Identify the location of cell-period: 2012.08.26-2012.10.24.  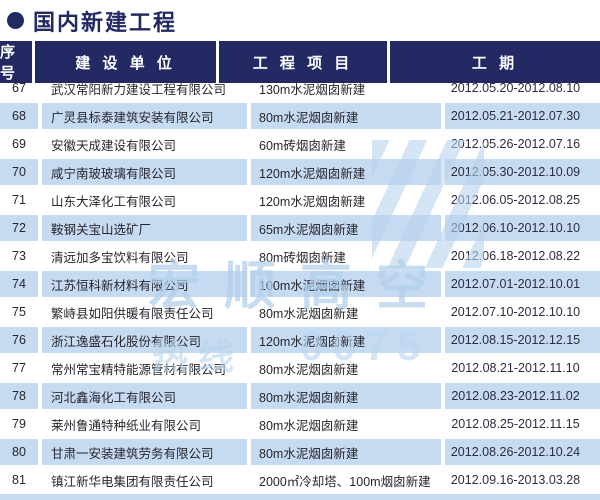
(522, 452).